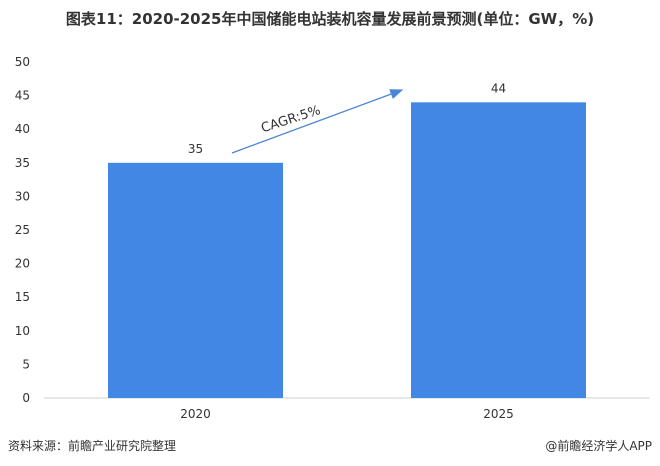  I want to click on y-tick-label: 20, so click(22, 264).